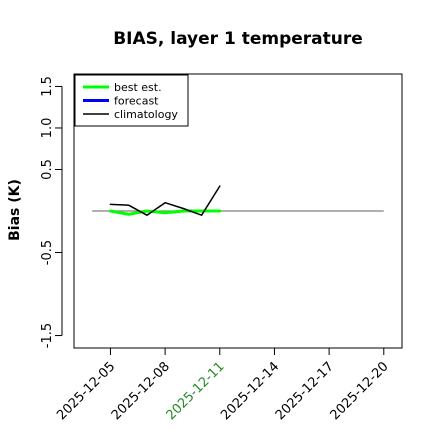 This screenshot has height=444, width=440. Describe the element at coordinates (47, 86) in the screenshot. I see `y-tick-label: 1.5` at that location.